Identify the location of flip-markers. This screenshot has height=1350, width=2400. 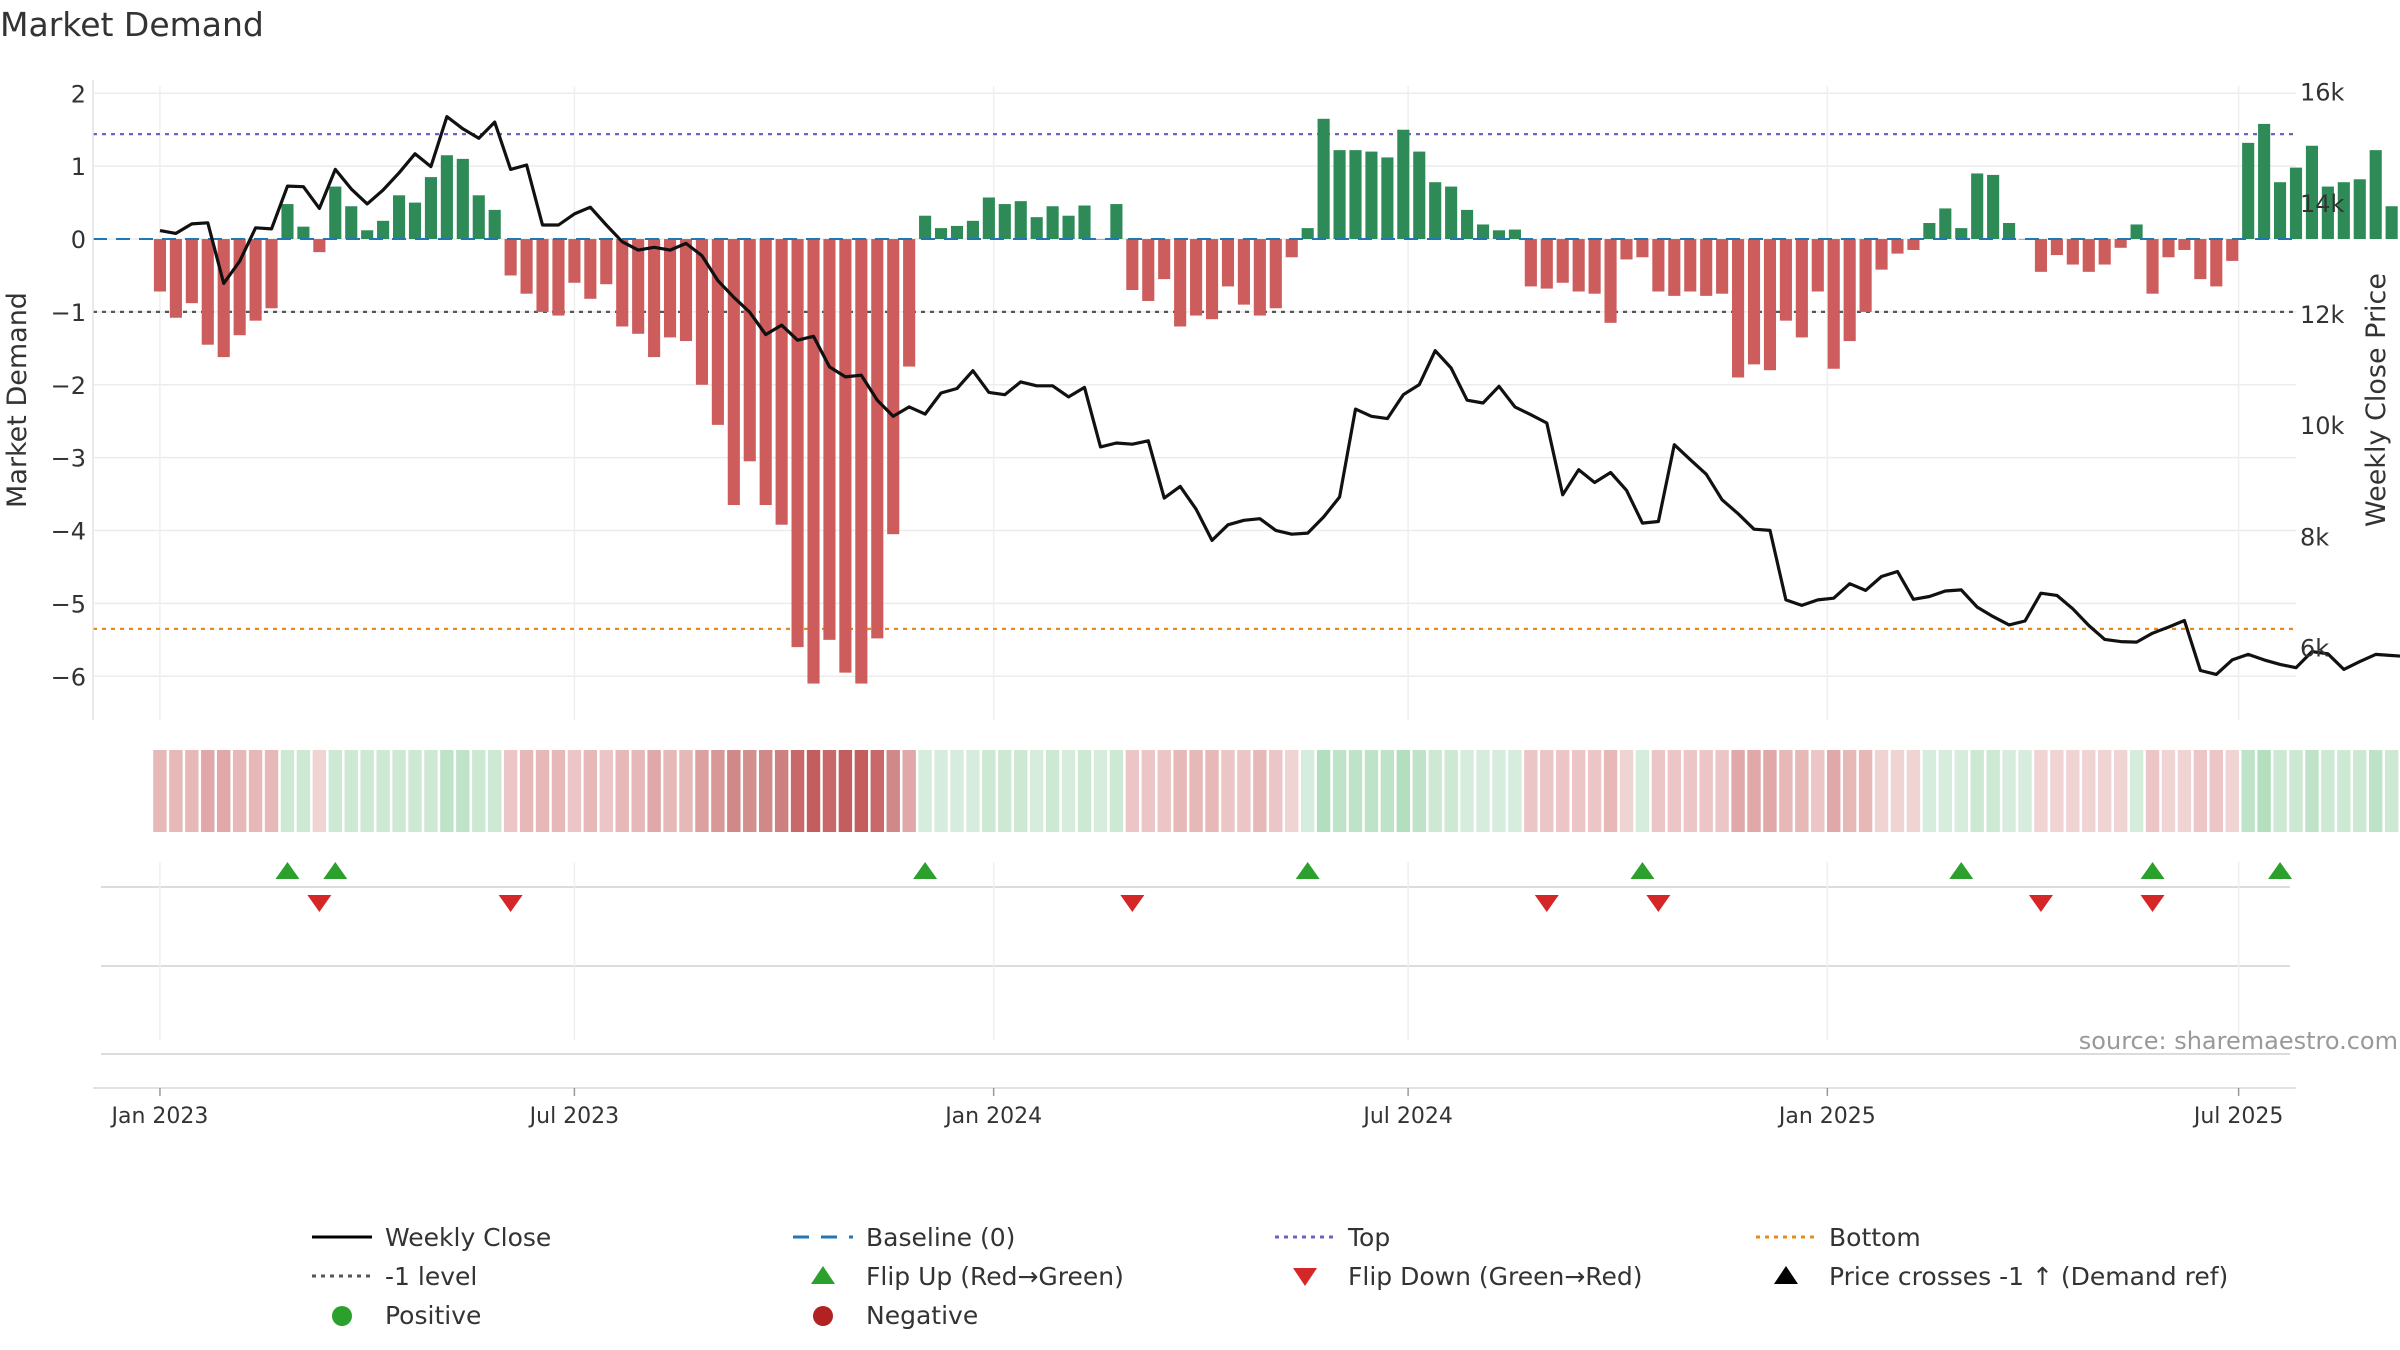
(1284, 887).